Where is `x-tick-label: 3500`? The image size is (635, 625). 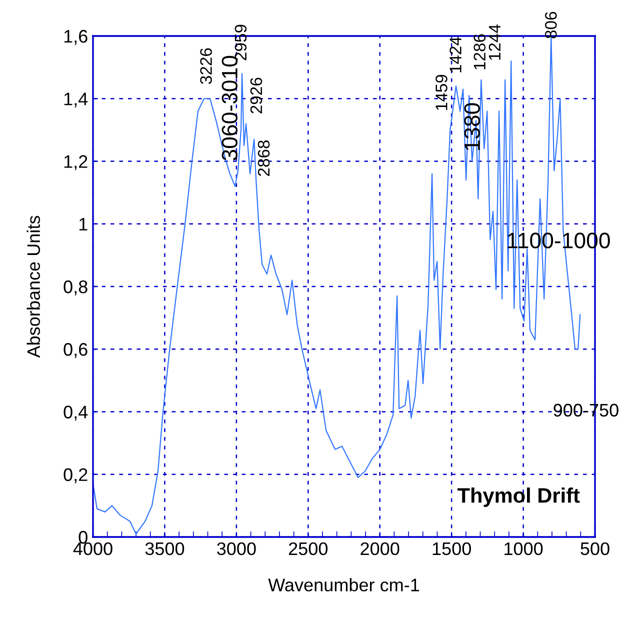 x-tick-label: 3500 is located at coordinates (164, 549).